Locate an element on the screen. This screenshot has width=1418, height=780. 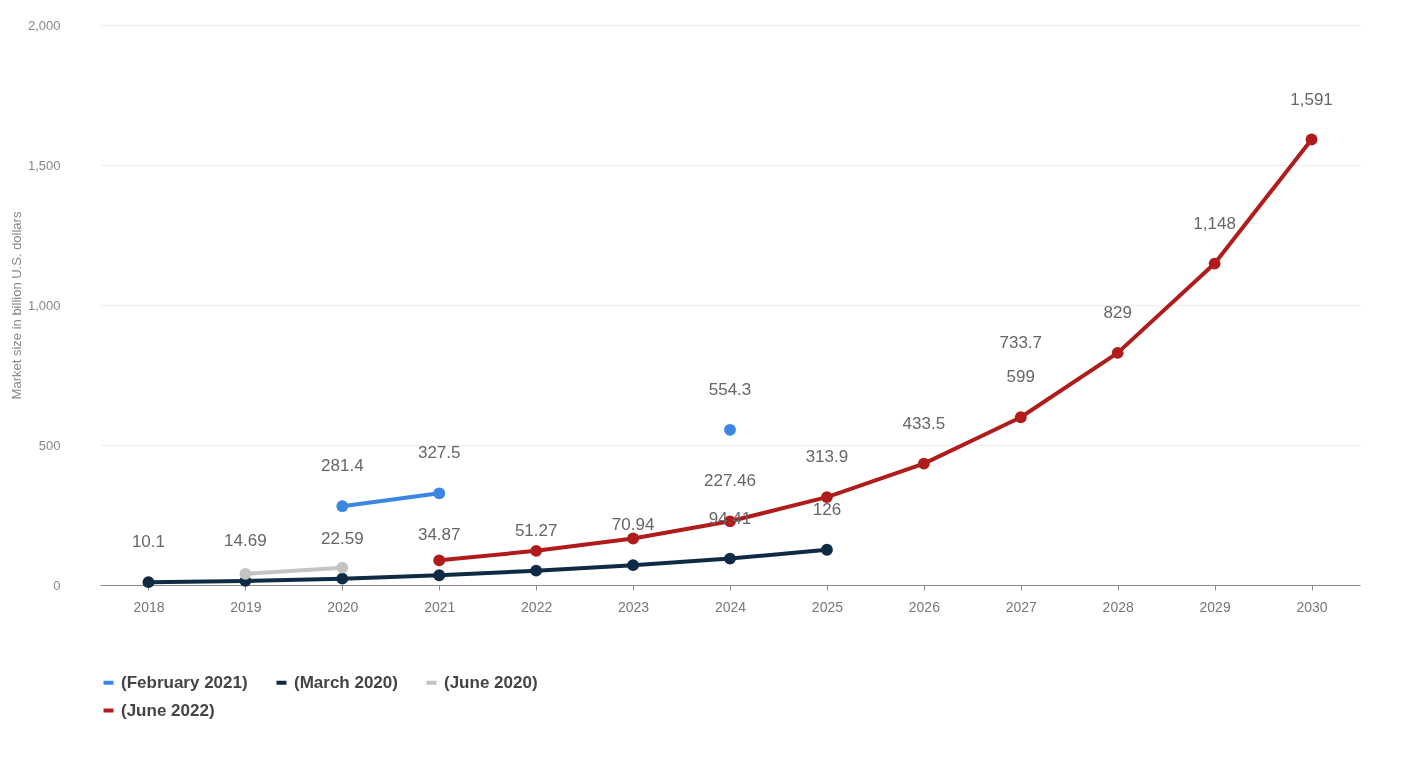
data-label: 227.46 is located at coordinates (730, 481).